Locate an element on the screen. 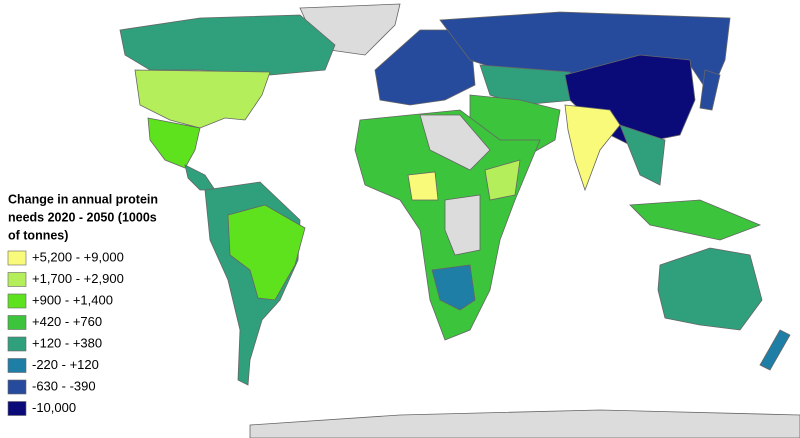  usa is located at coordinates (202, 99).